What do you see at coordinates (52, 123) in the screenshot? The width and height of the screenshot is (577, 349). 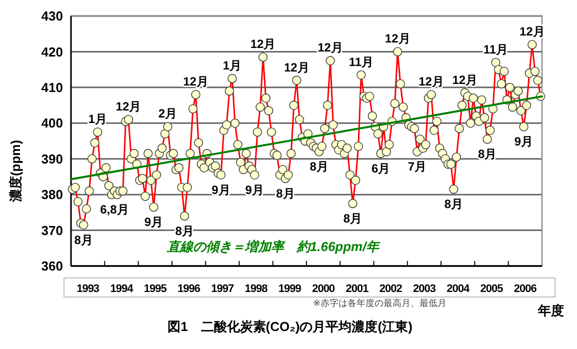 I see `y-tick-label: 400` at bounding box center [52, 123].